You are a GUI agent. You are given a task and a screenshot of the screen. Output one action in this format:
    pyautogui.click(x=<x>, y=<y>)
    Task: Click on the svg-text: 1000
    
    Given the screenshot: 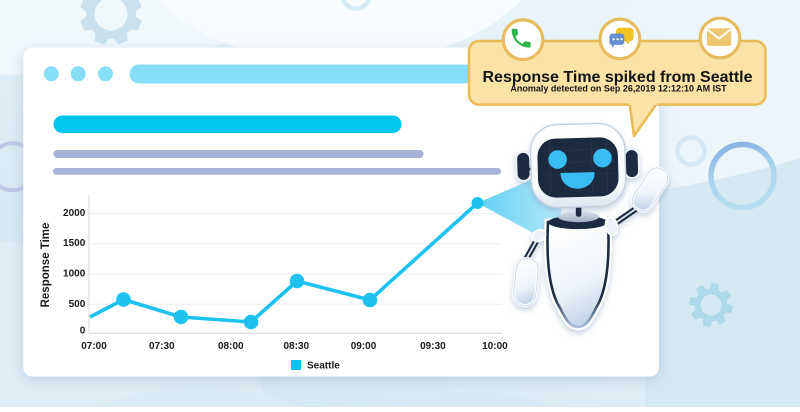 What is the action you would take?
    pyautogui.click(x=74, y=274)
    